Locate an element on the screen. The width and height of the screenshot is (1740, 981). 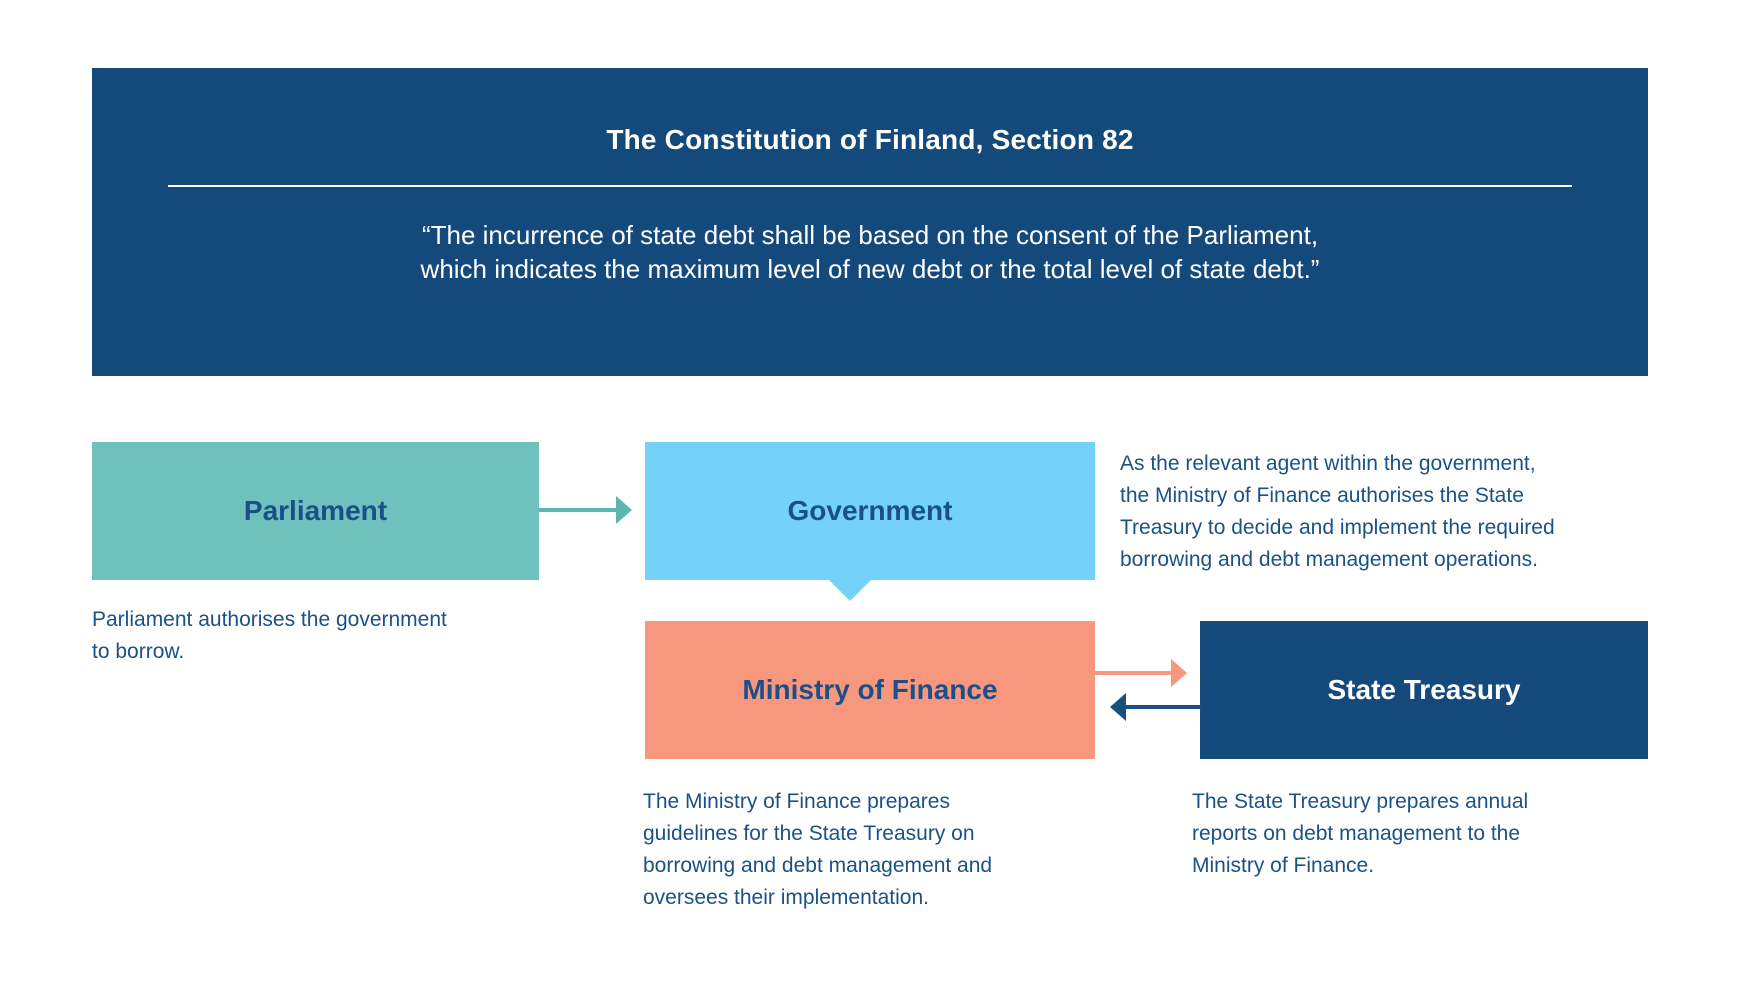
treasury-to-ministry-arrowhead-icon is located at coordinates (1118, 707).